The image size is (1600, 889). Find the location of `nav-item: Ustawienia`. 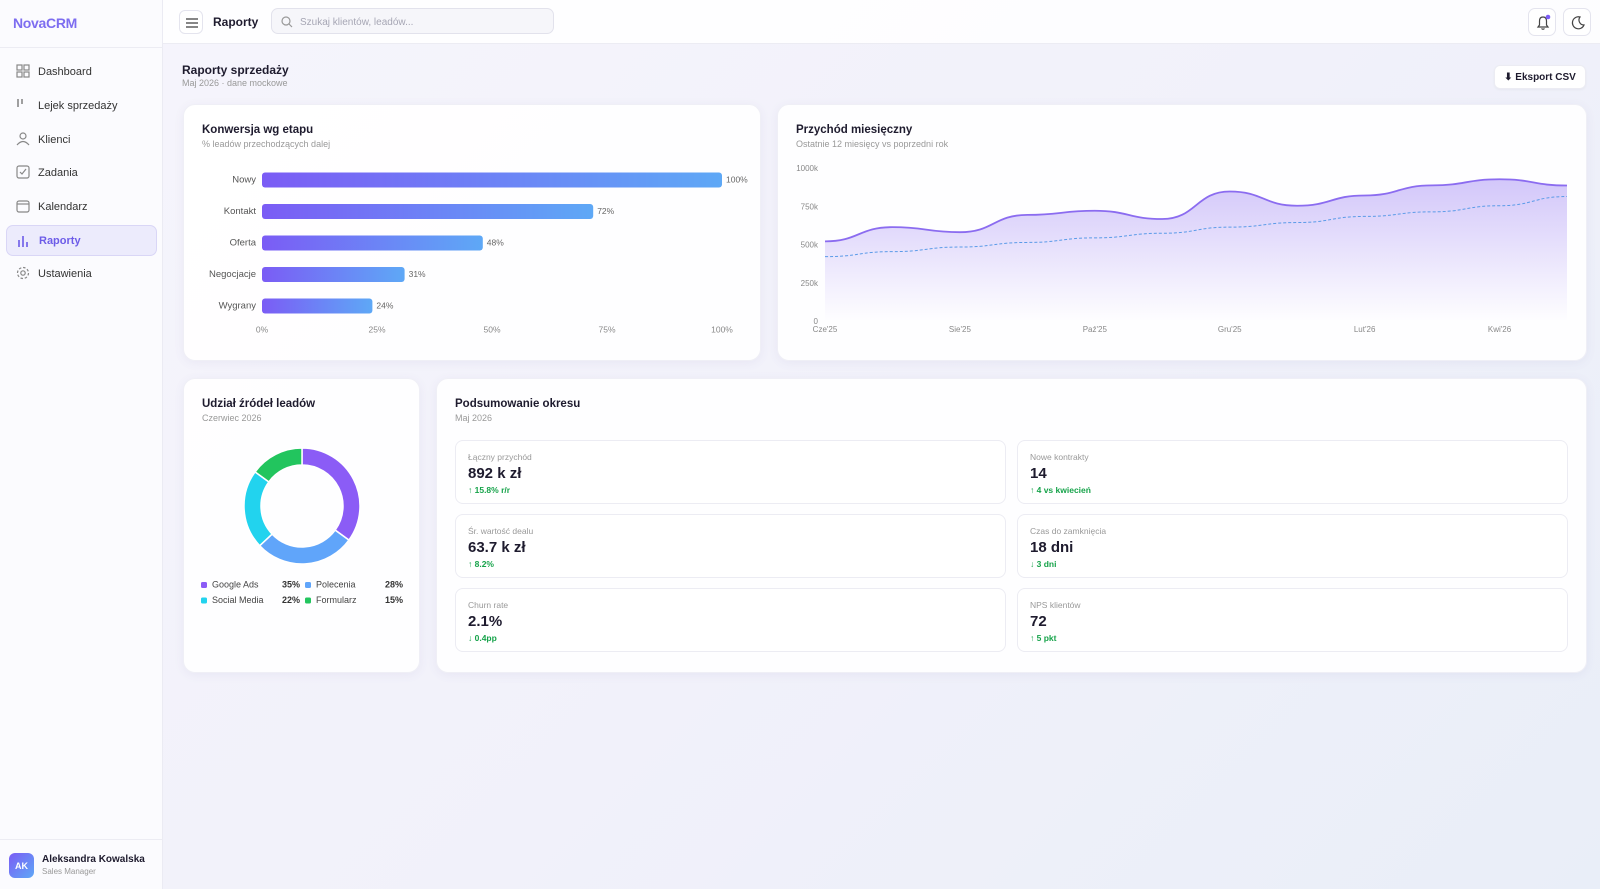

nav-item: Ustawienia is located at coordinates (81, 273).